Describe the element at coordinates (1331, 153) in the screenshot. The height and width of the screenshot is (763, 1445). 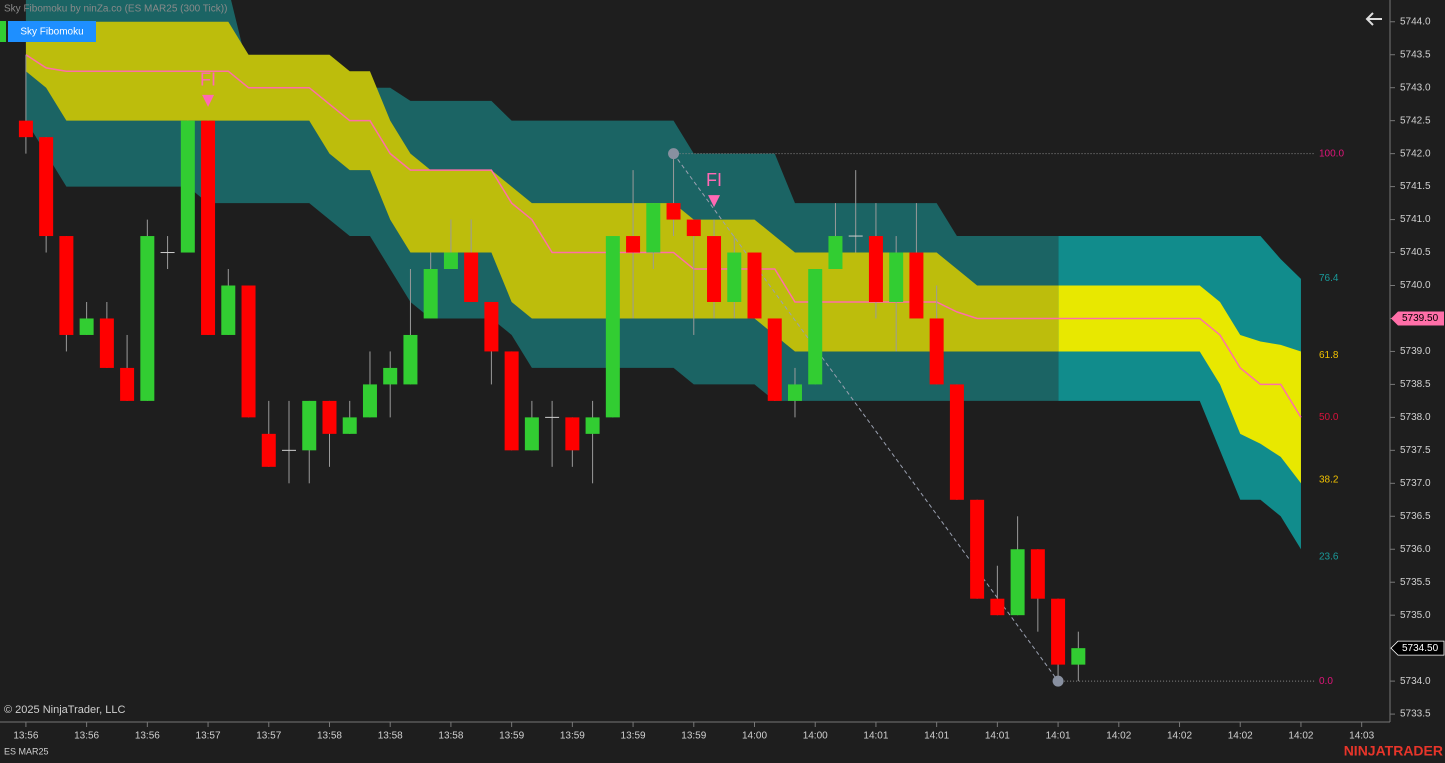
I see `fib-level-label: 100.0` at that location.